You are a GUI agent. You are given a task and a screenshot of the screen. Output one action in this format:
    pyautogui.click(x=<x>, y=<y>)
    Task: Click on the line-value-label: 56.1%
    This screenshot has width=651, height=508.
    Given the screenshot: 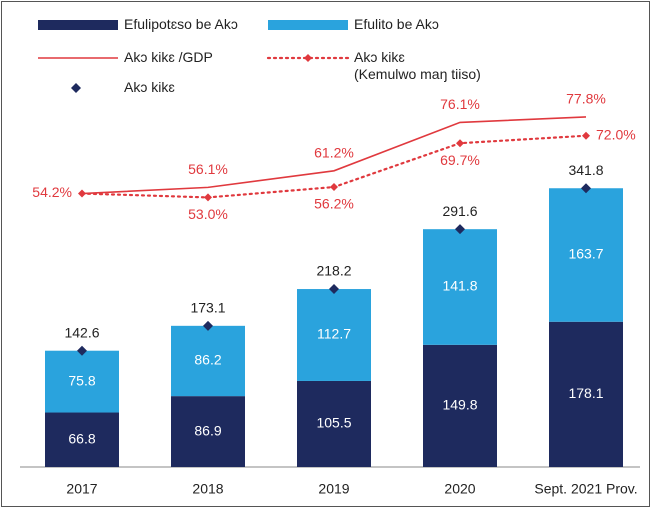 What is the action you would take?
    pyautogui.click(x=208, y=169)
    